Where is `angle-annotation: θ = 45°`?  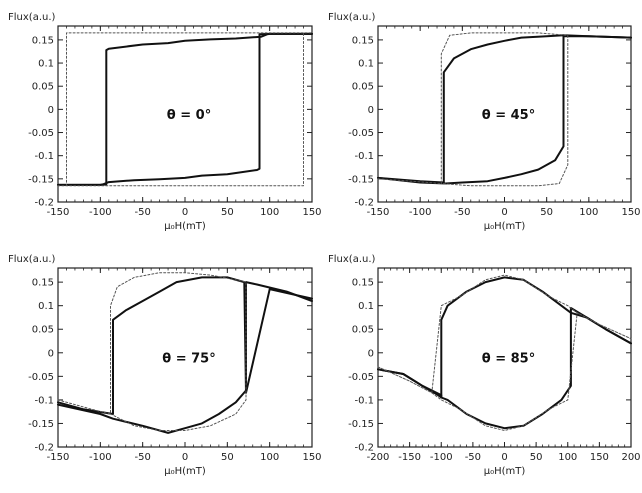
angle-annotation: θ = 45° is located at coordinates (508, 115).